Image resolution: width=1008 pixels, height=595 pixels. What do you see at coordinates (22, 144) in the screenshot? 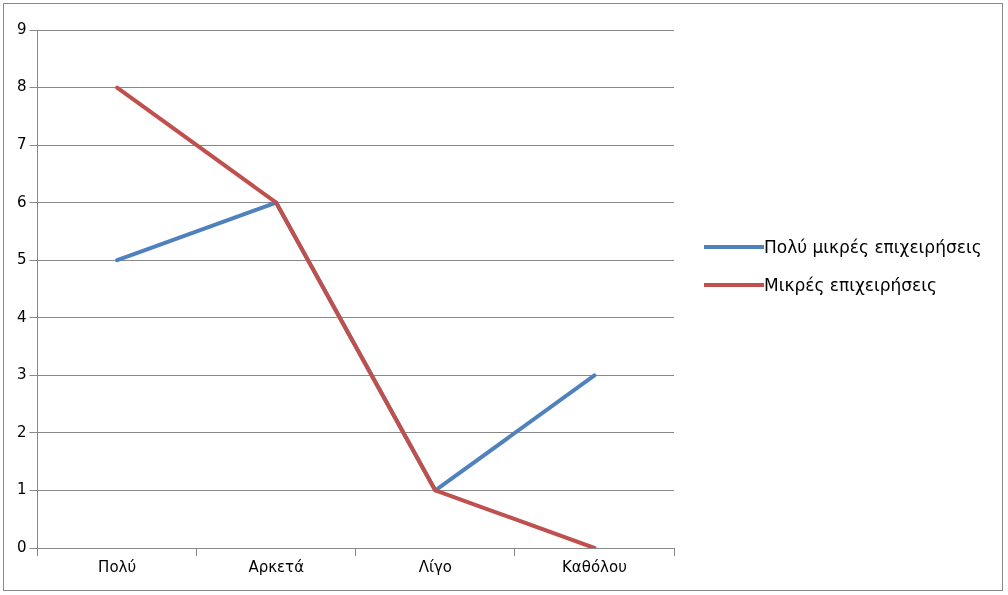
I see `y-tick-label: 7` at bounding box center [22, 144].